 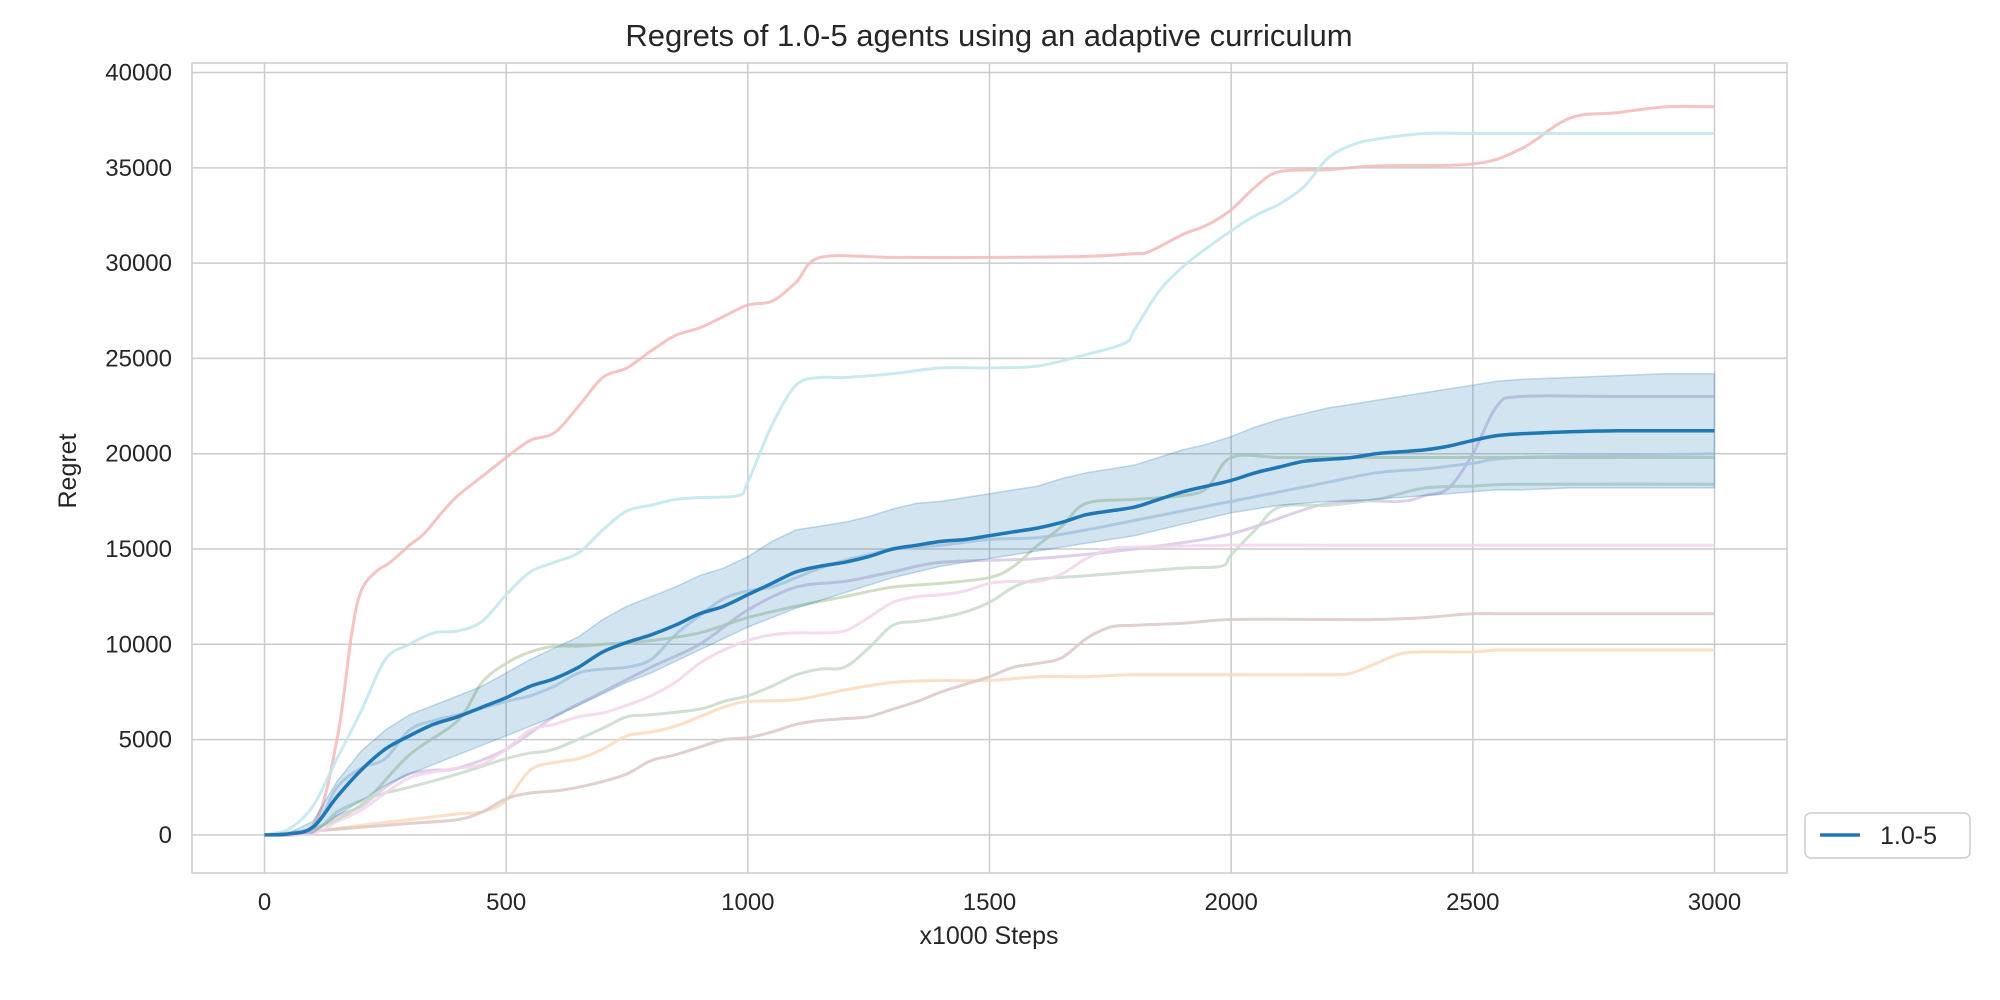 I want to click on y-tick-label: 15000, so click(x=138, y=549).